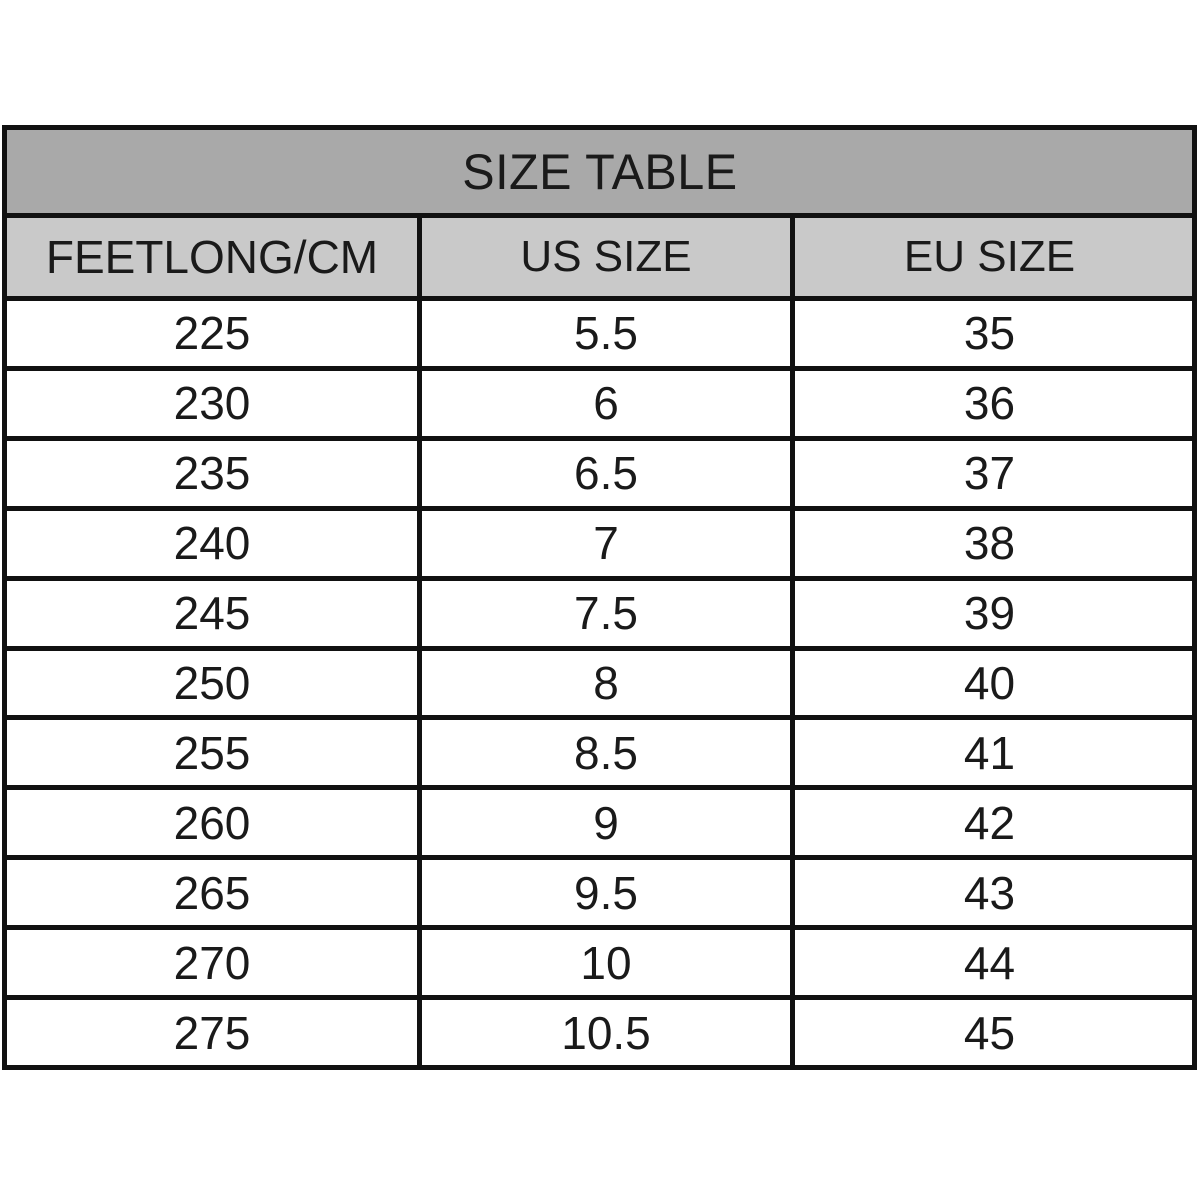 The image size is (1200, 1200). Describe the element at coordinates (214, 1032) in the screenshot. I see `cell-feetlong-cm: 275` at that location.